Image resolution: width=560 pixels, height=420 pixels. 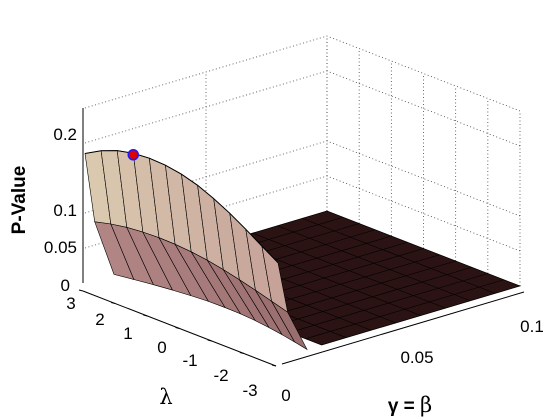 I want to click on surface-ridge, so click(x=181, y=207).